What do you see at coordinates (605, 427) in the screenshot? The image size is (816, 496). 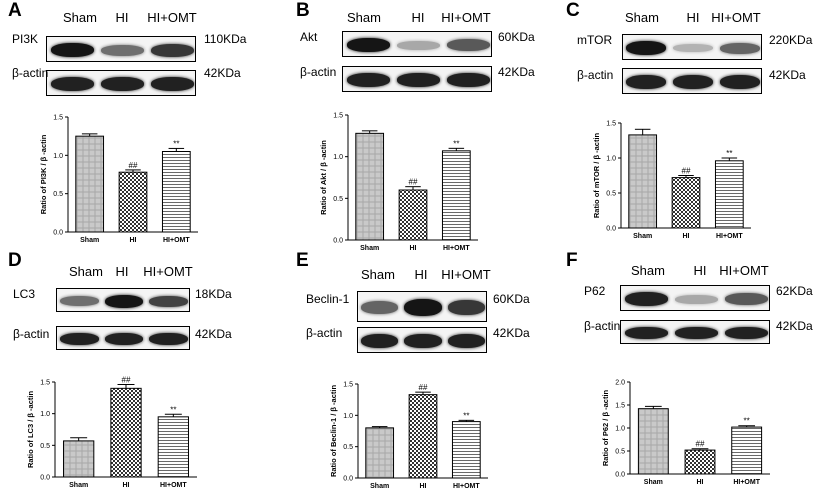 I see `y-axis-label: Ratio of P62 / β -actin` at bounding box center [605, 427].